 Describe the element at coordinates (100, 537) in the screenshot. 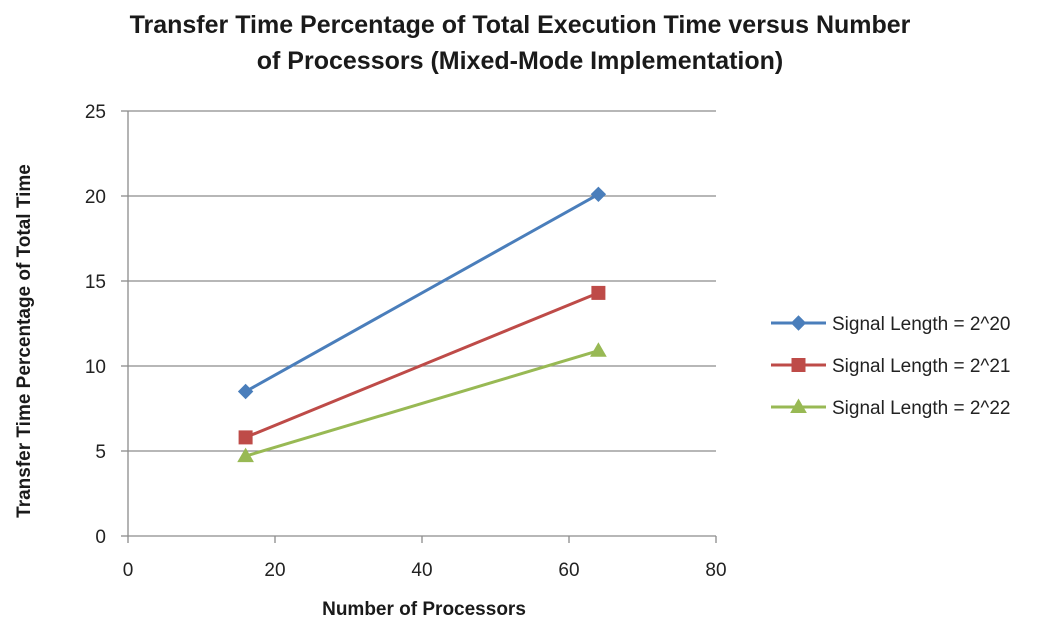

I see `y-tick-label: 0` at that location.